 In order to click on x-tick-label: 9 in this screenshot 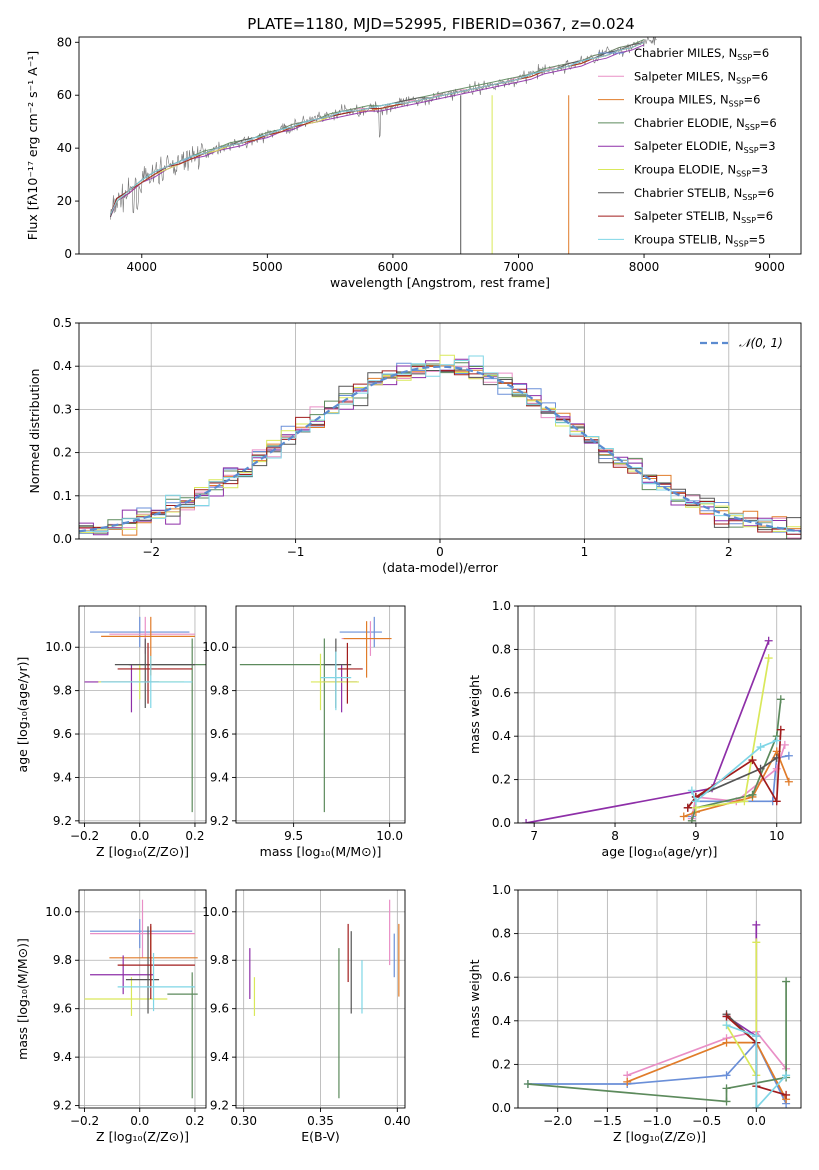, I will do `click(696, 836)`.